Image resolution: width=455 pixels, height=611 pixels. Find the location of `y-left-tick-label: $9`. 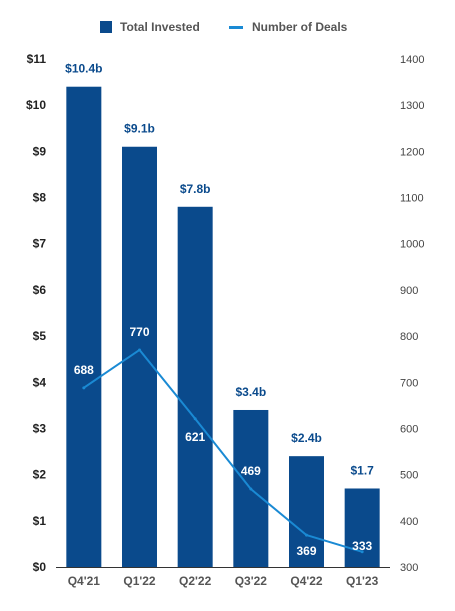

y-left-tick-label: $9 is located at coordinates (40, 151).